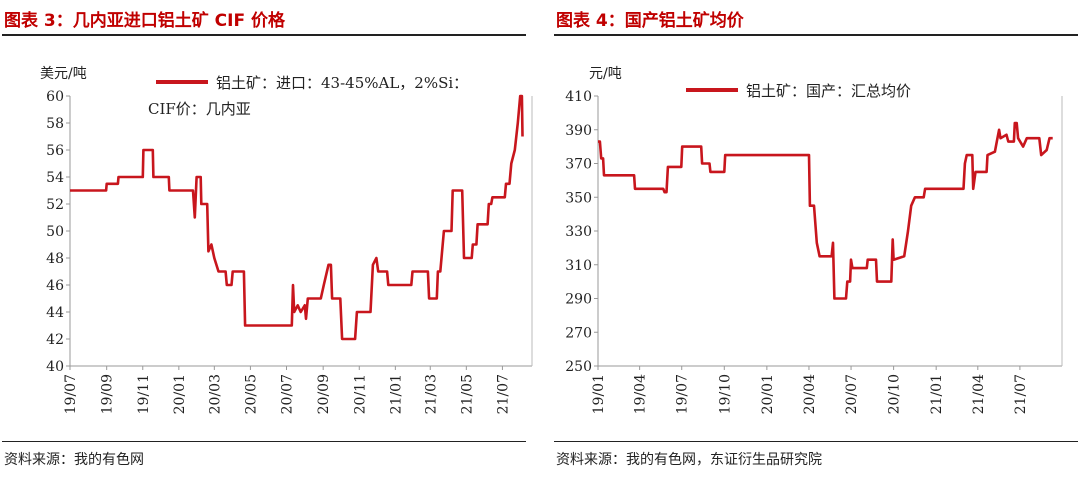 Image resolution: width=1080 pixels, height=478 pixels. Describe the element at coordinates (895, 394) in the screenshot. I see `right-x-tick-label: 20/10` at that location.